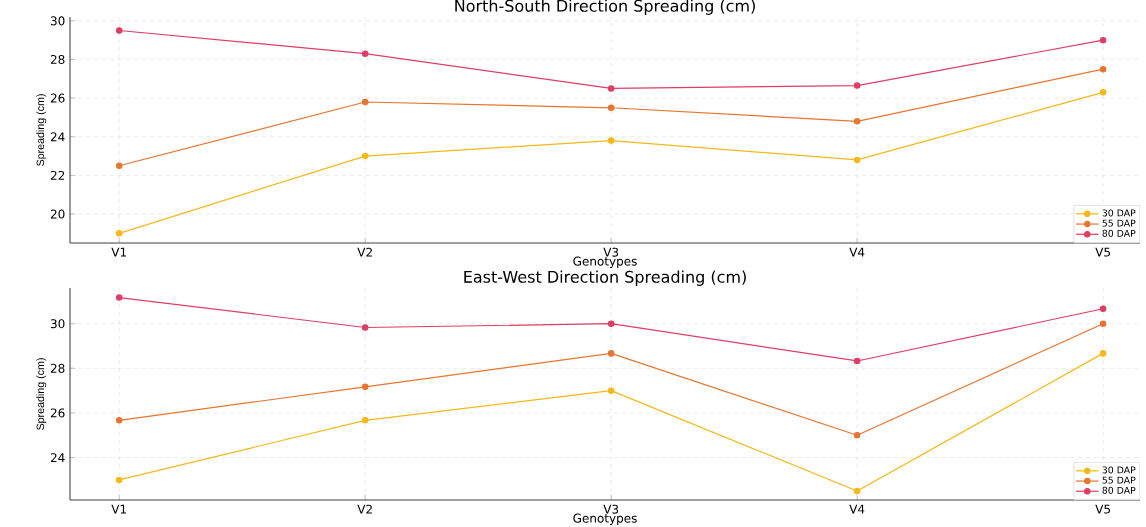  I want to click on chart-title: East-West Direction Spreading (cm), so click(605, 278).